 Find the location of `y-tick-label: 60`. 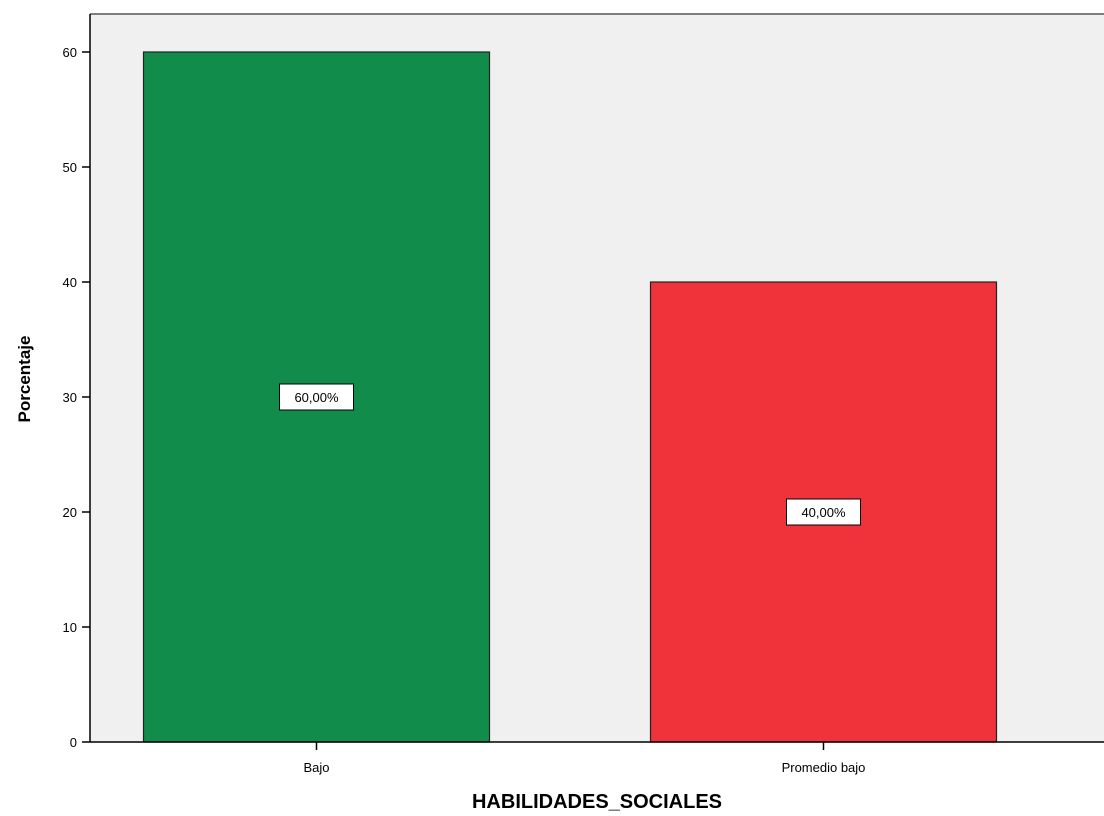

y-tick-label: 60 is located at coordinates (70, 52).